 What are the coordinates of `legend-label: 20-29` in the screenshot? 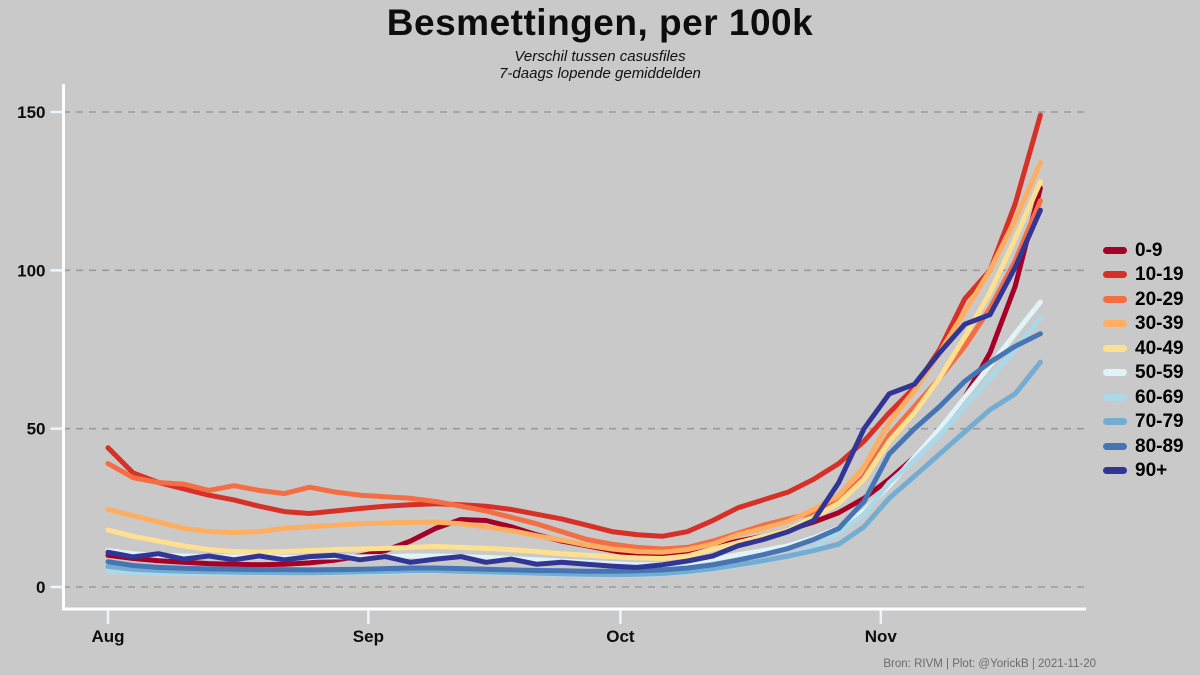 It's located at (1159, 299).